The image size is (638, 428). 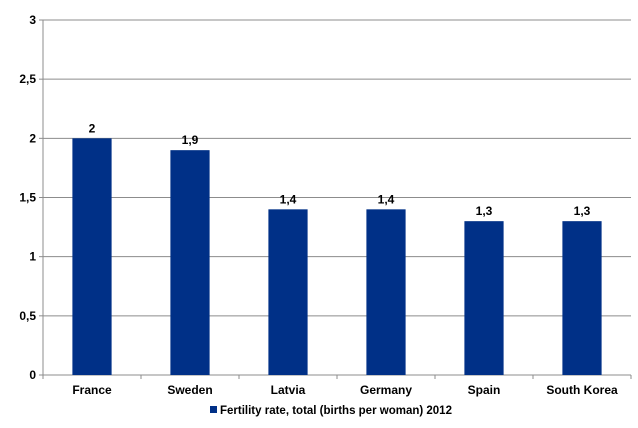 What do you see at coordinates (92, 128) in the screenshot?
I see `data-label: 2` at bounding box center [92, 128].